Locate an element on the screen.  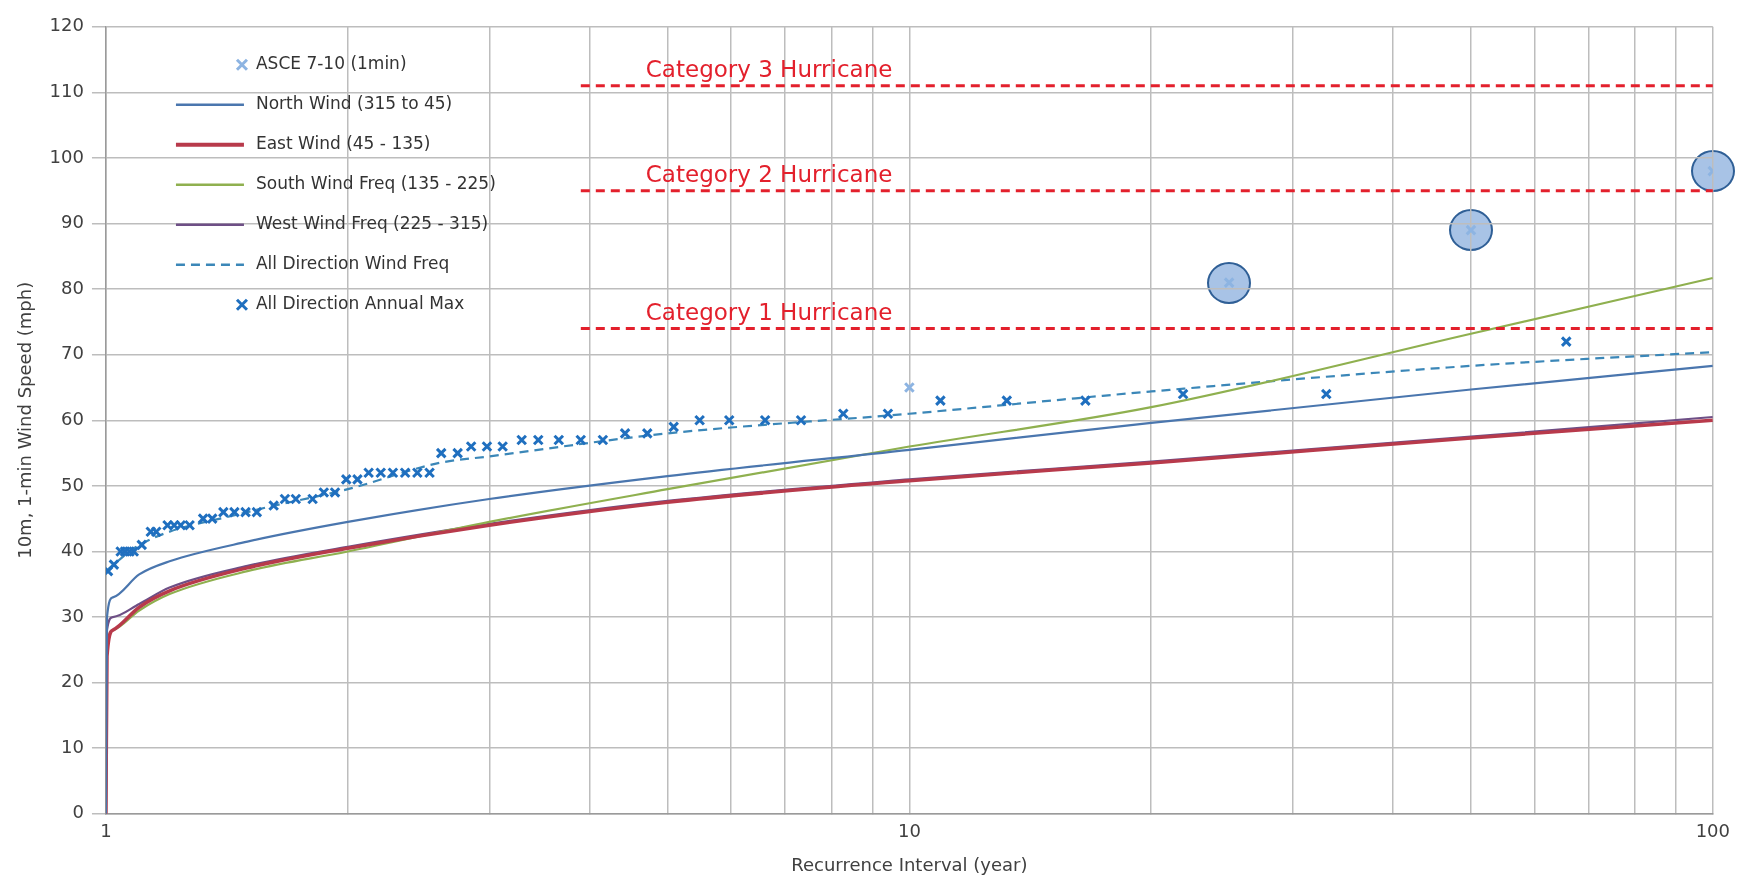
x-axis-title: Recurrence Interval (year) is located at coordinates (909, 864).